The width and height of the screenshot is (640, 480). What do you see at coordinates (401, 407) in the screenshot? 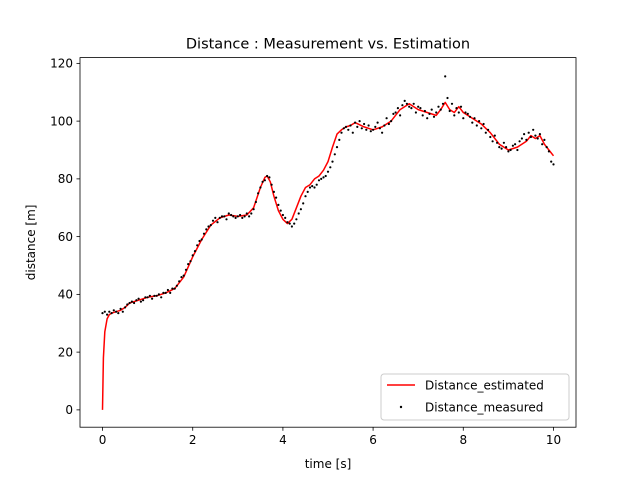
I see `legend-swatch-measured` at bounding box center [401, 407].